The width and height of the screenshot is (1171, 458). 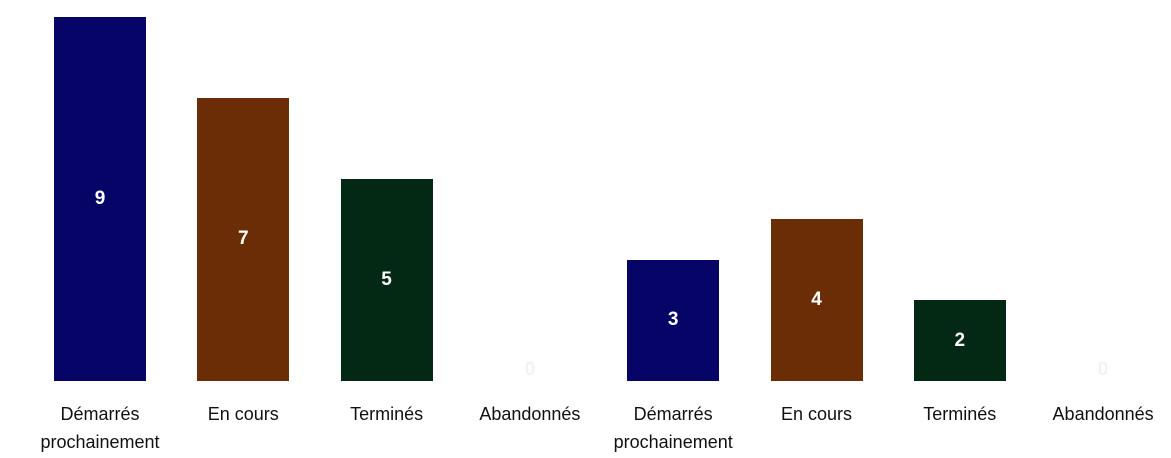 I want to click on value-label: 7, so click(x=243, y=239).